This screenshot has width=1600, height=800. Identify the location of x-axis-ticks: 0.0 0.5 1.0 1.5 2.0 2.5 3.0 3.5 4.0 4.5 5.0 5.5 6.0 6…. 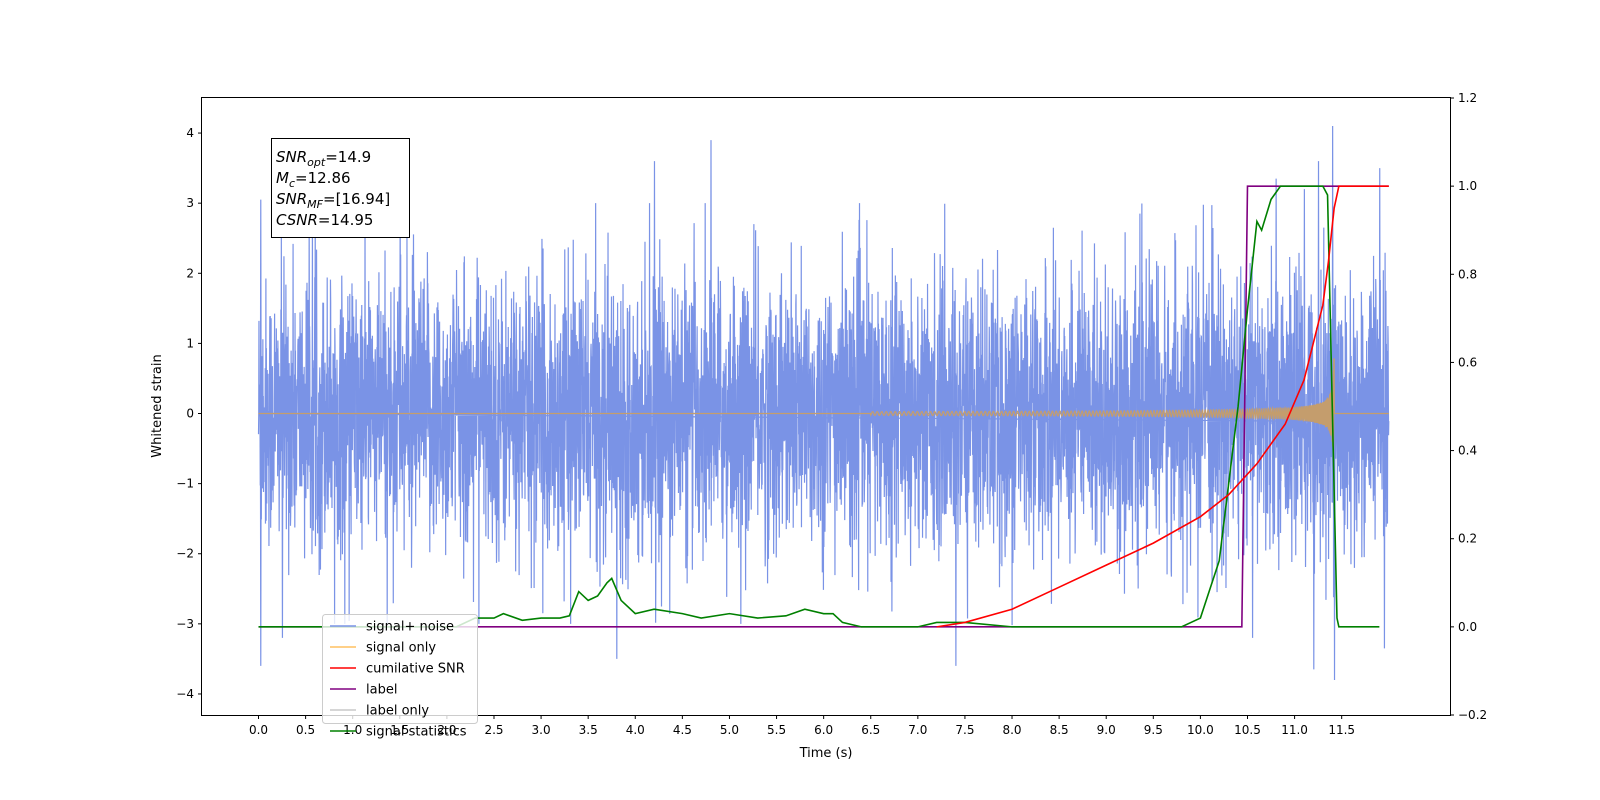
(802, 726).